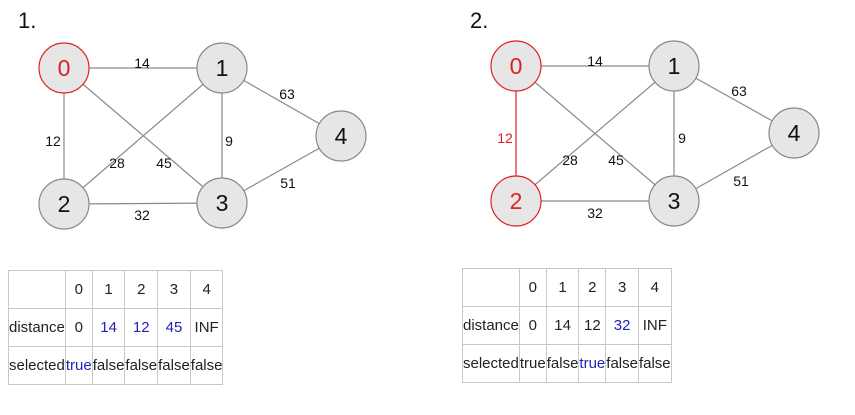  I want to click on table-cell: 45, so click(174, 327).